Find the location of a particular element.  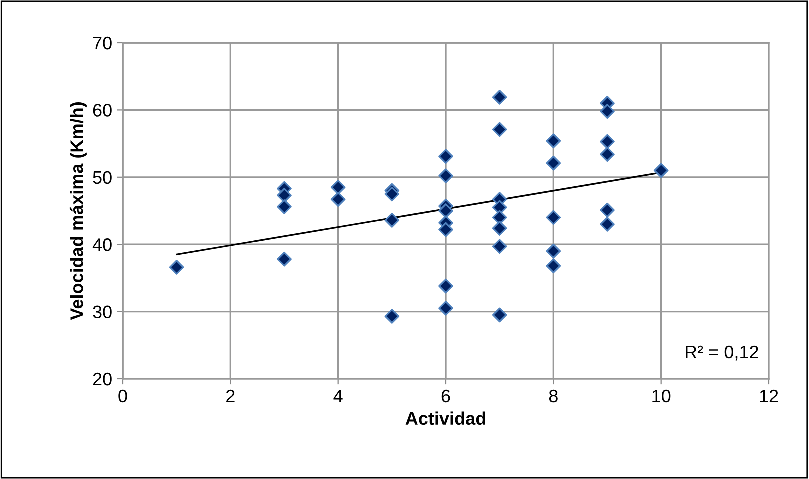

y-tick-label: 40 is located at coordinates (102, 245).